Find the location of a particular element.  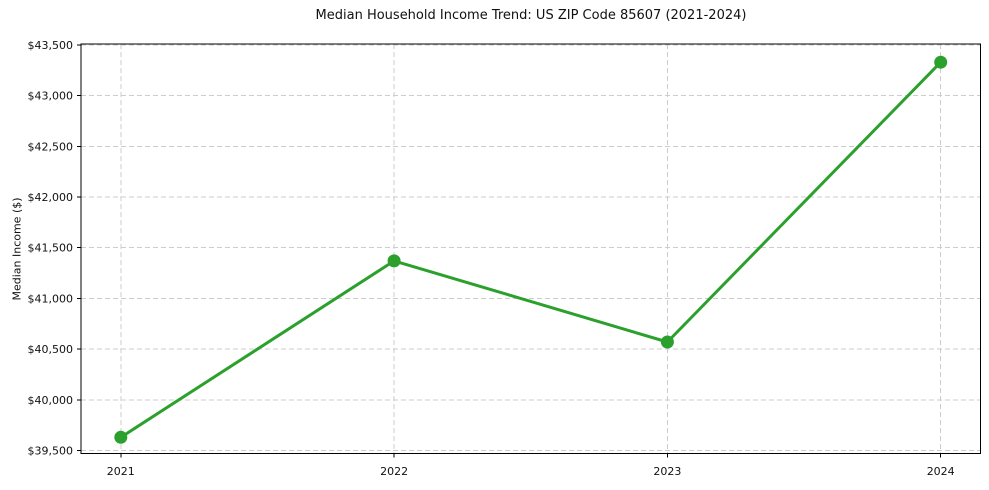

y-tick-label: $39,500 is located at coordinates (51, 451).